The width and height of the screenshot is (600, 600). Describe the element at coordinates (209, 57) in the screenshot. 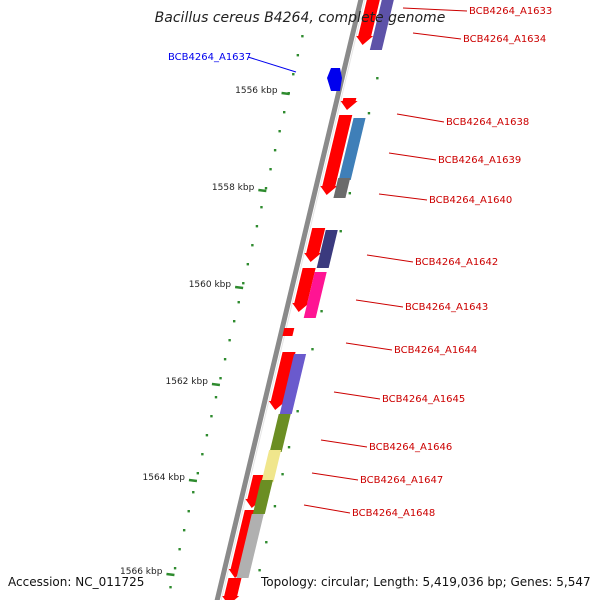

I see `gene-label: BCB4264_A1637` at that location.